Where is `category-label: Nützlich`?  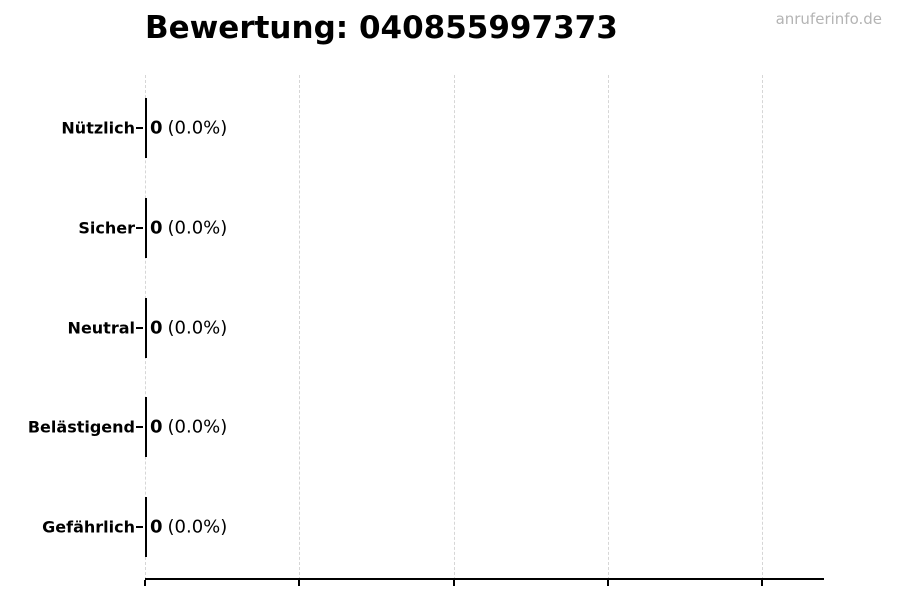 category-label: Nützlich is located at coordinates (98, 128).